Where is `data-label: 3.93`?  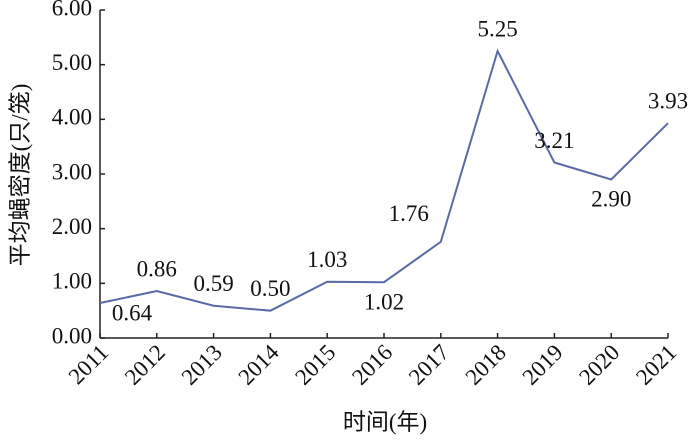
data-label: 3.93 is located at coordinates (668, 100).